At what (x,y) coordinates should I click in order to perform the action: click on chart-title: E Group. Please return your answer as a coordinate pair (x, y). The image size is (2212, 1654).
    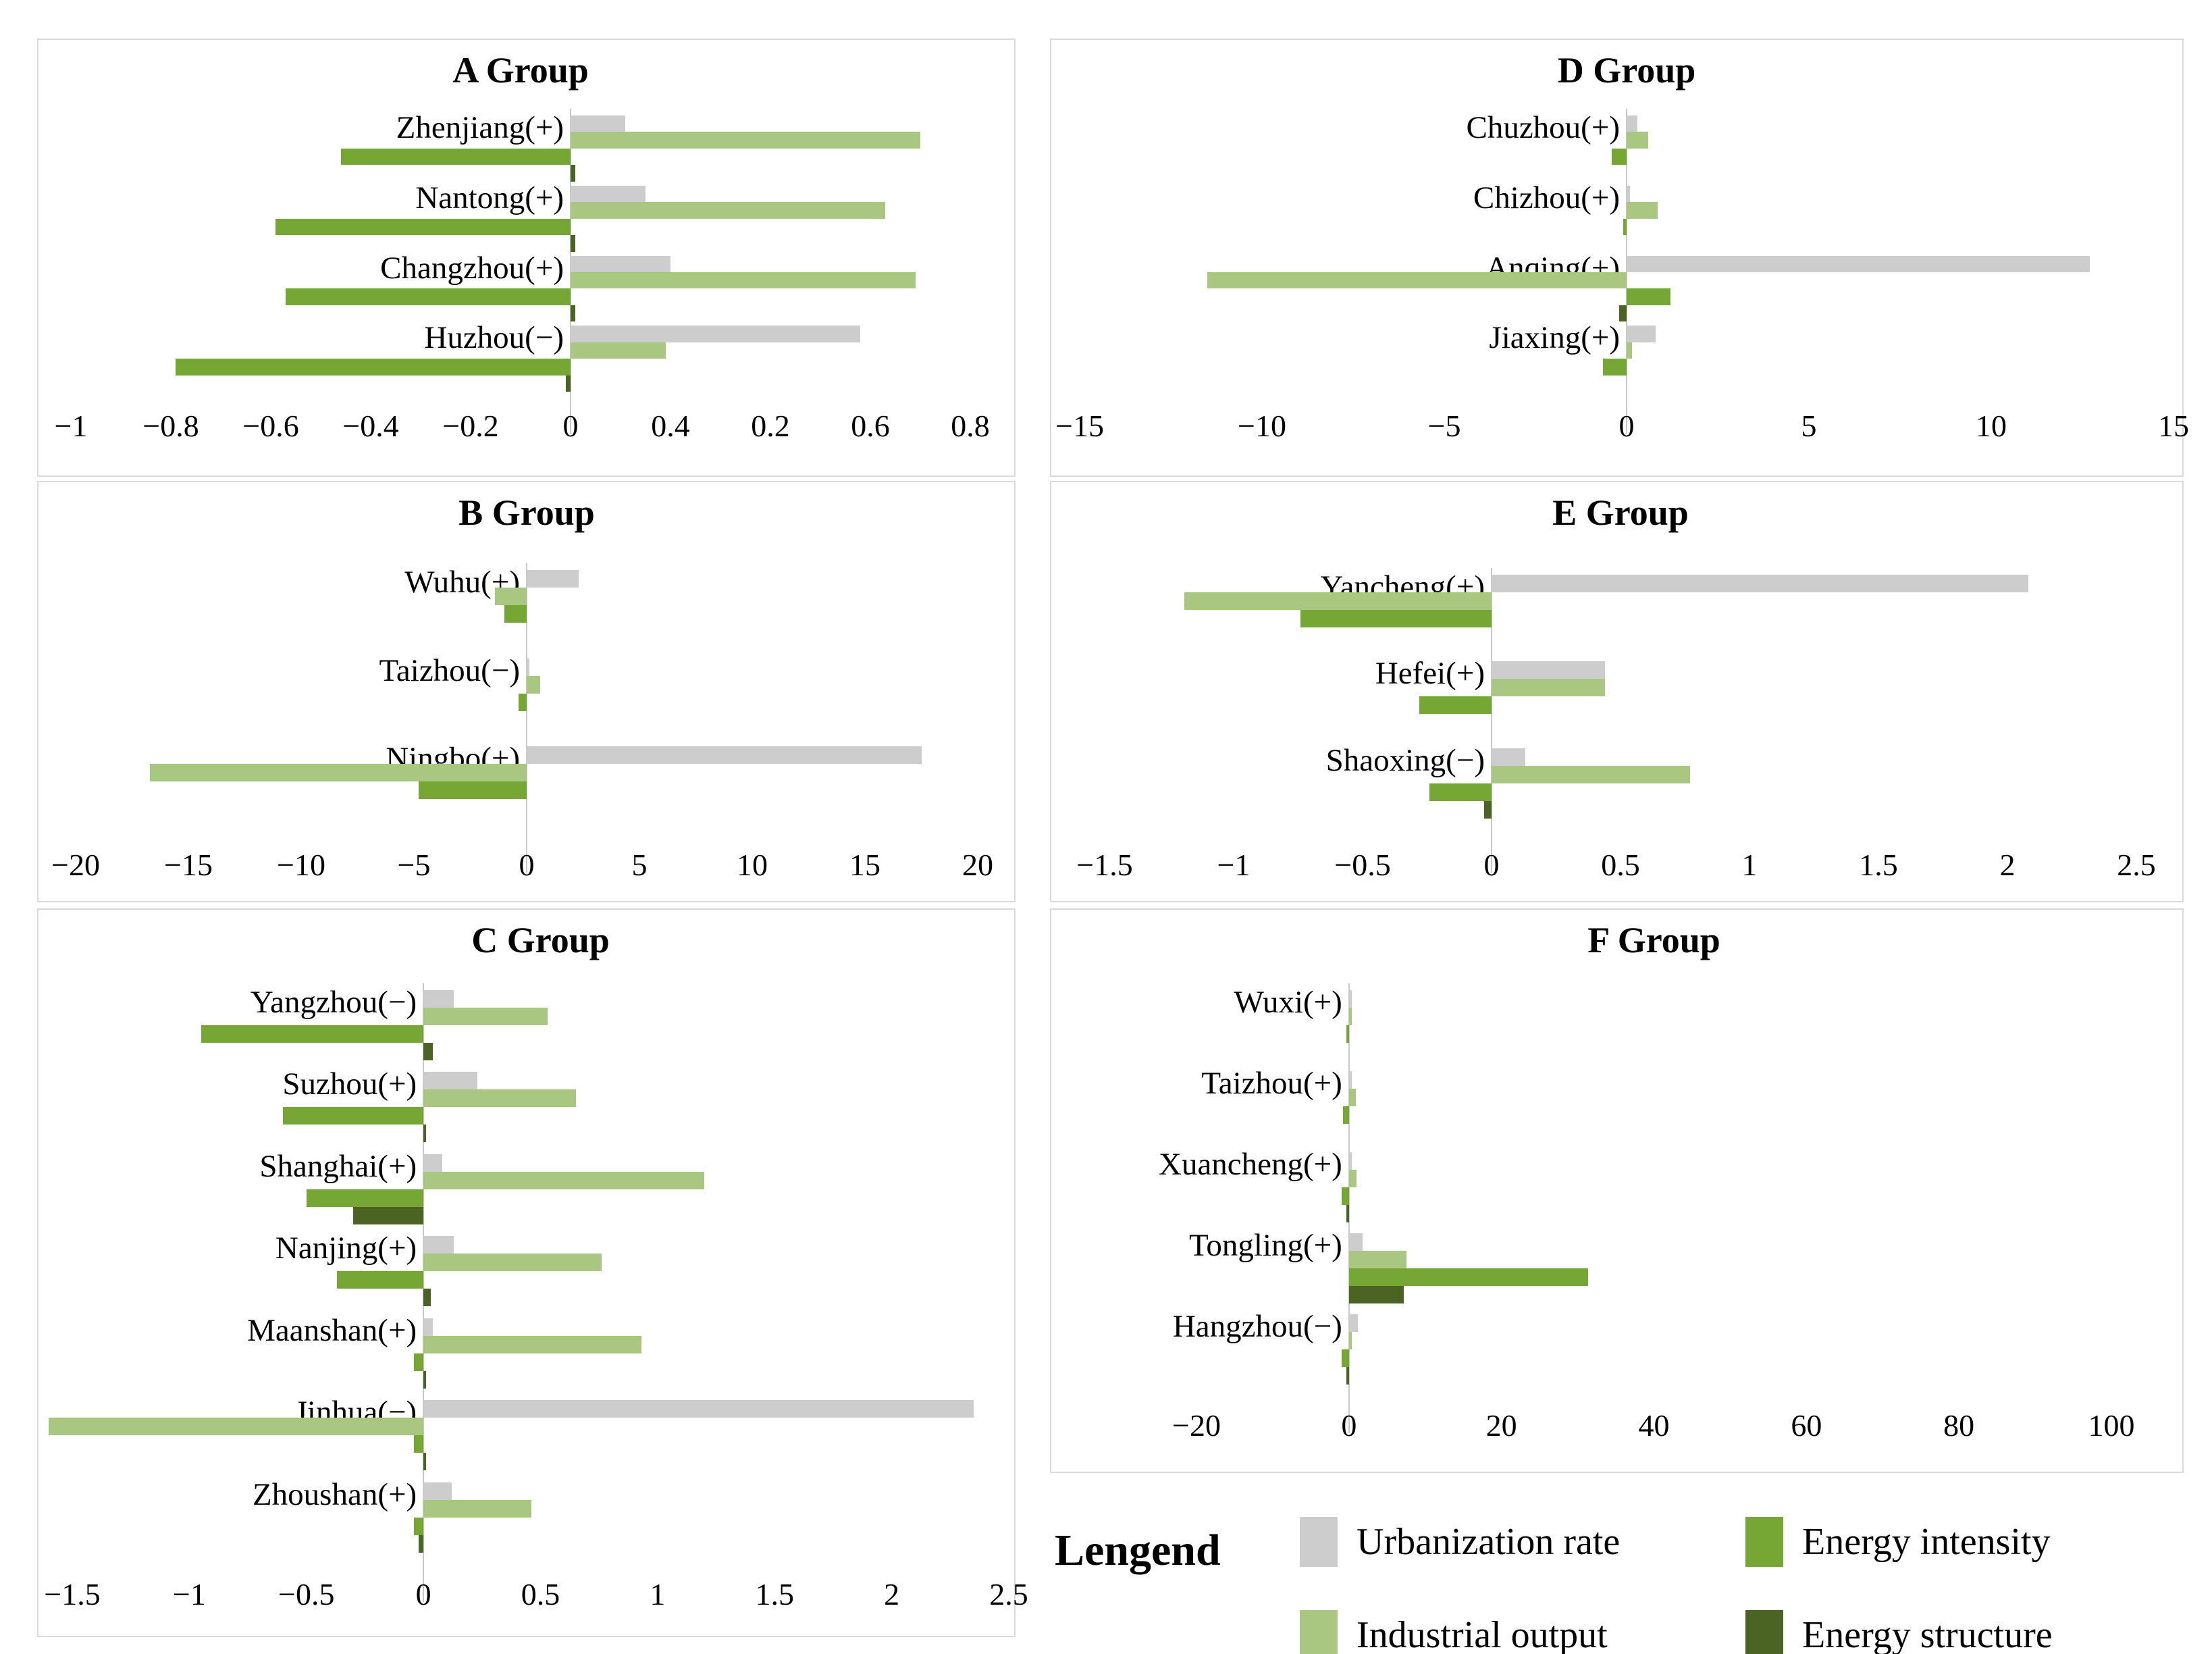
    Looking at the image, I should click on (1621, 512).